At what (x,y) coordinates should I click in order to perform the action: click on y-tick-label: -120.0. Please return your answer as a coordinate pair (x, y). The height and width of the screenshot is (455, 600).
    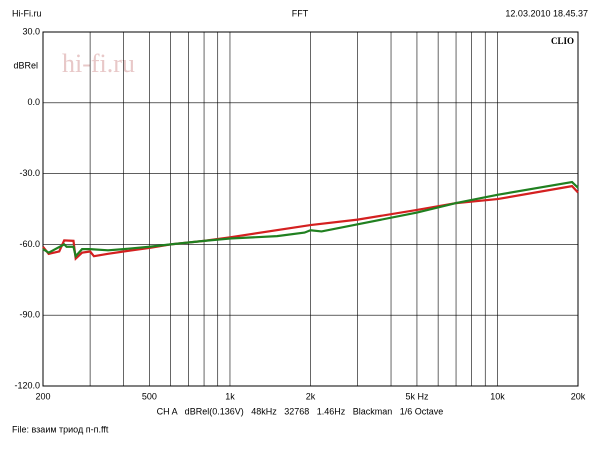
    Looking at the image, I should click on (27, 385).